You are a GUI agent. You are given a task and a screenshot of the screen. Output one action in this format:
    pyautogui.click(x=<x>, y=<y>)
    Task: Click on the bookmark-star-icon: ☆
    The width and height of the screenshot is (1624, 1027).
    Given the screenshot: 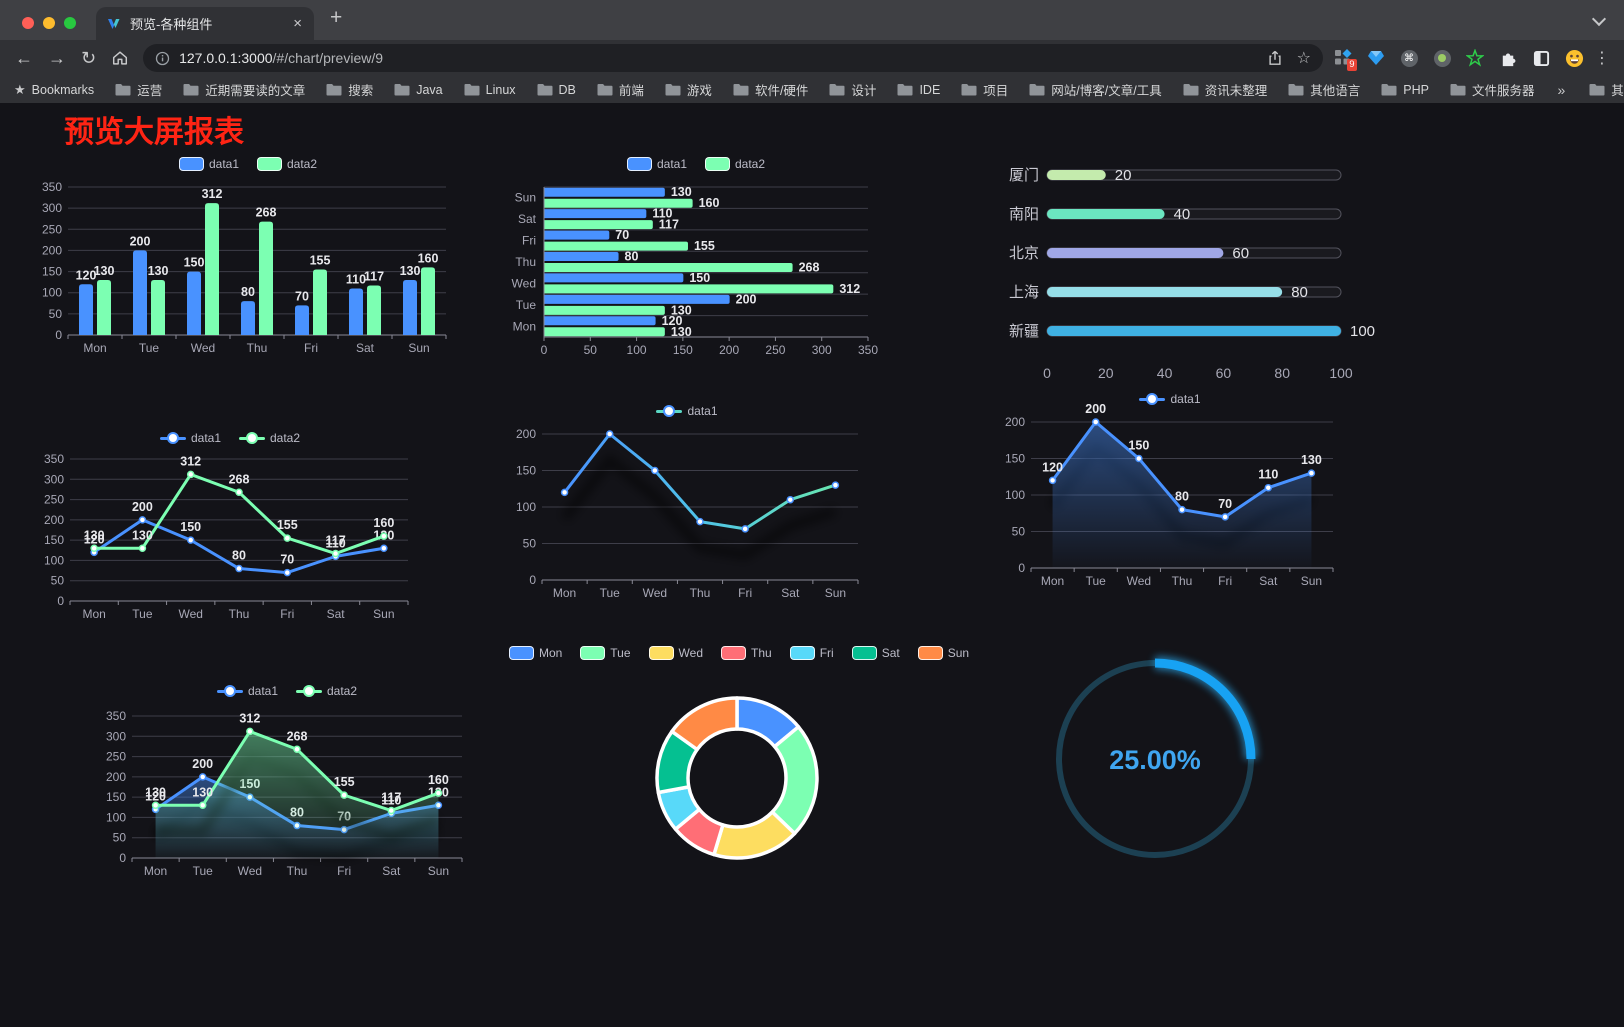 What is the action you would take?
    pyautogui.click(x=1303, y=58)
    